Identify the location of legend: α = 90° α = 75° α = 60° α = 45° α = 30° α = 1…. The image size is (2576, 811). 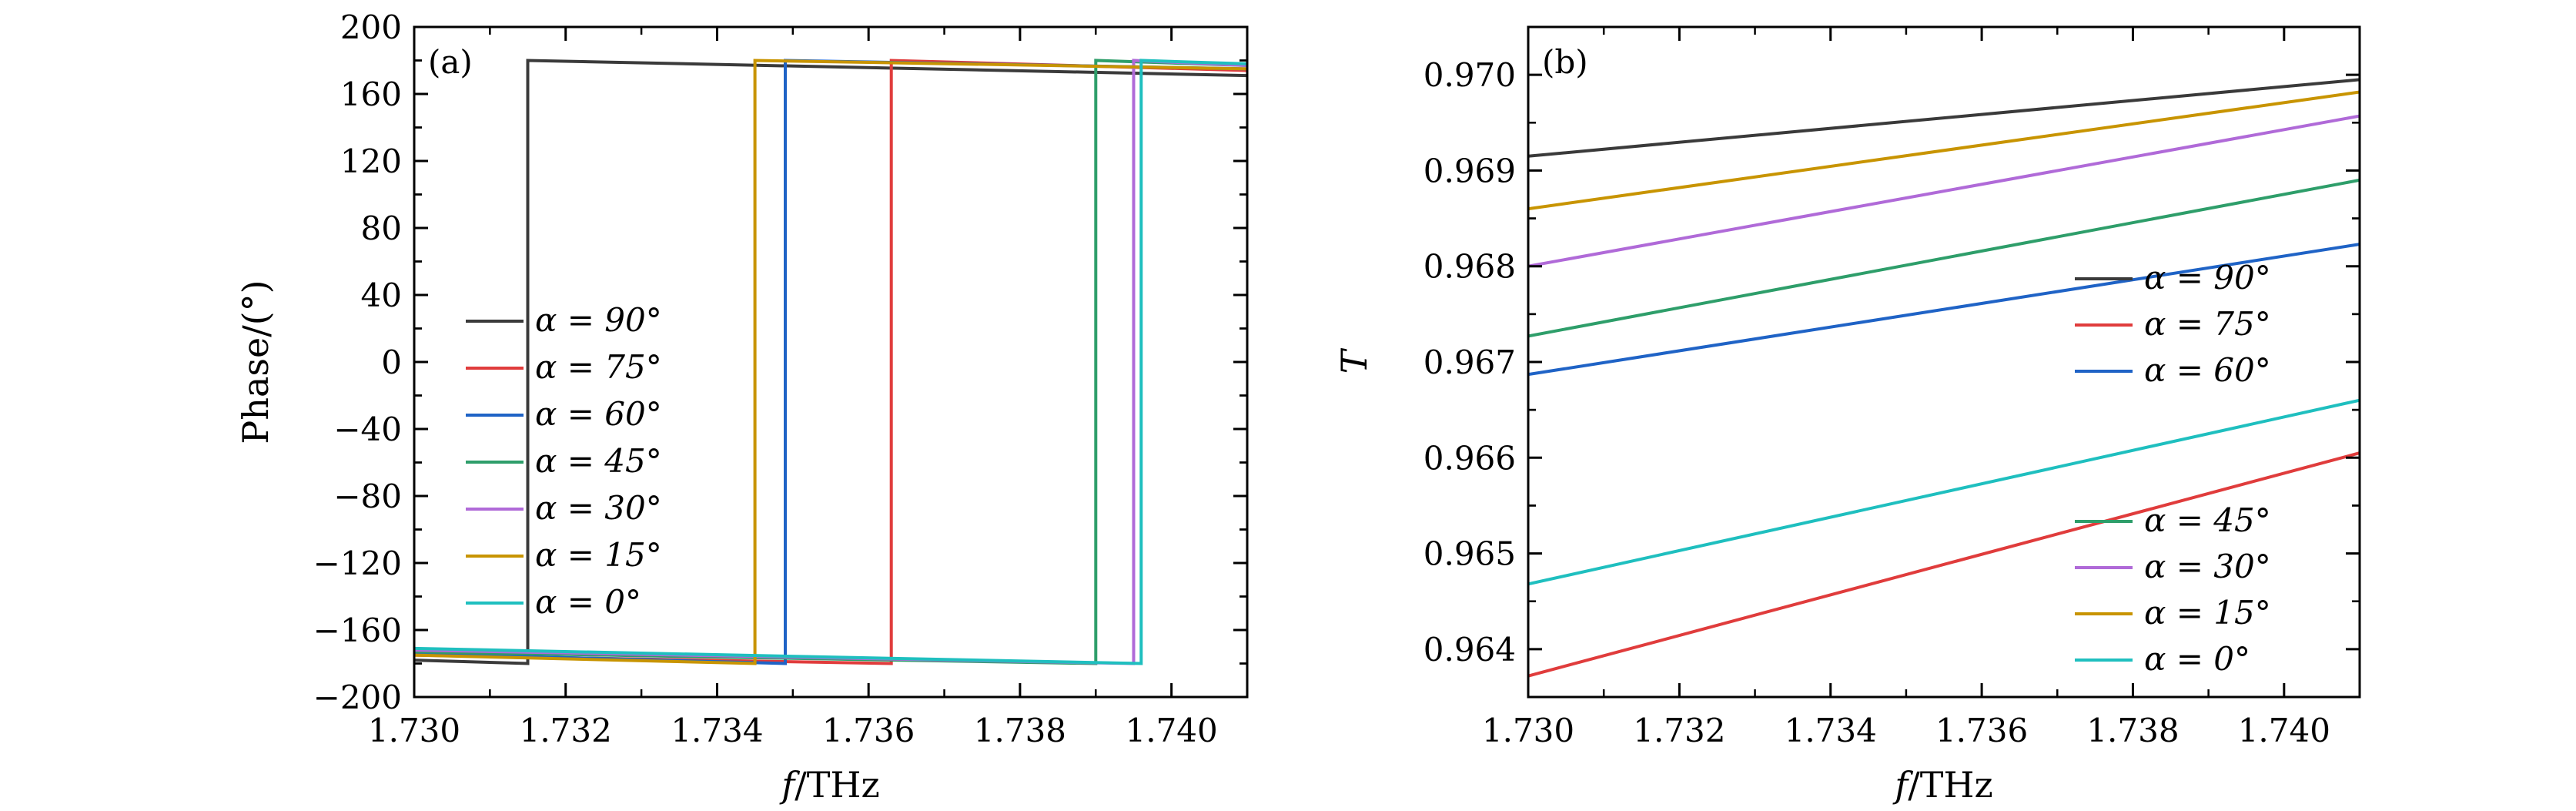
(564, 461).